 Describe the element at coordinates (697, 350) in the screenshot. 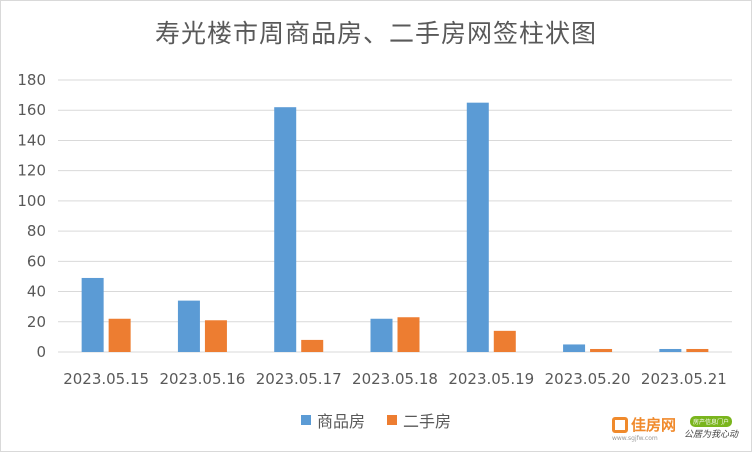

I see `bar-series-2-2023.05.21` at that location.